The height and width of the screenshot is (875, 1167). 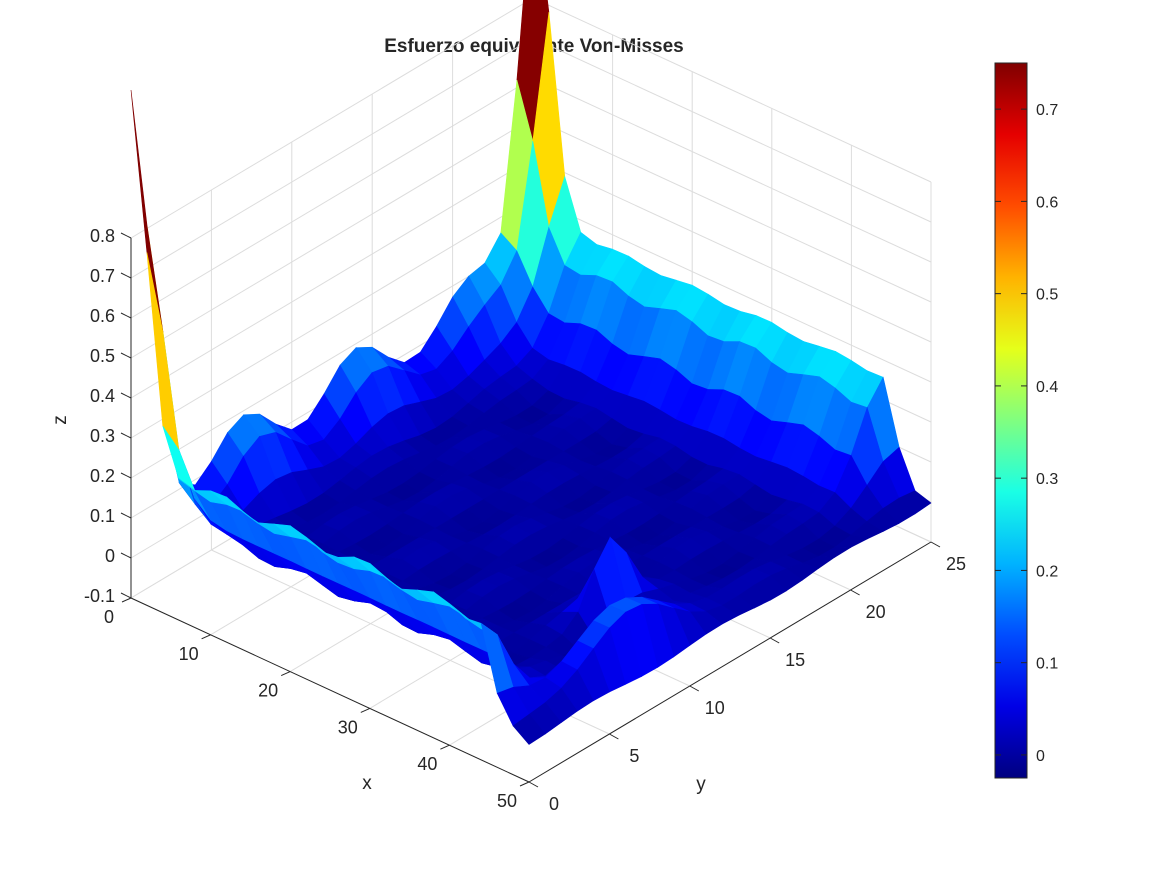 I want to click on y-axis-line, so click(x=730, y=662).